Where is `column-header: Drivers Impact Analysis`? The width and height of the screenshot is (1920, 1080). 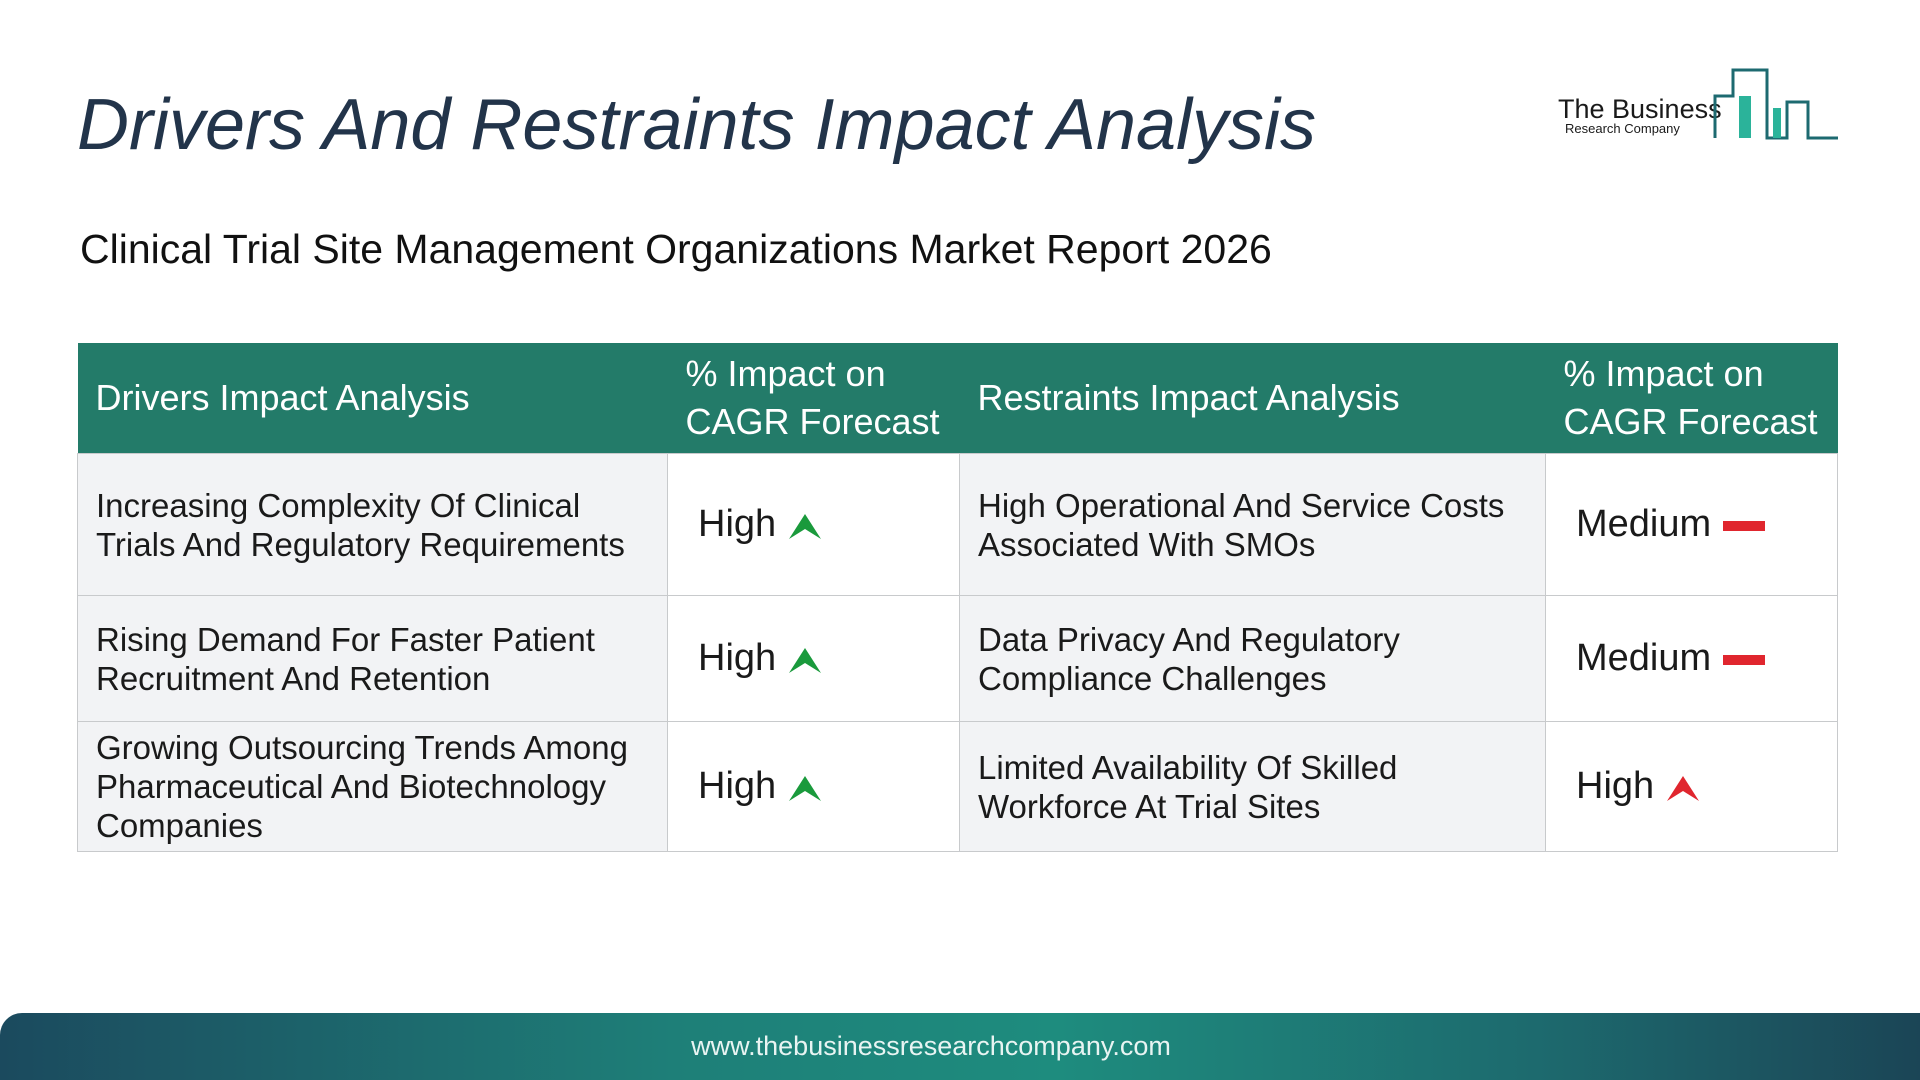 column-header: Drivers Impact Analysis is located at coordinates (372, 398).